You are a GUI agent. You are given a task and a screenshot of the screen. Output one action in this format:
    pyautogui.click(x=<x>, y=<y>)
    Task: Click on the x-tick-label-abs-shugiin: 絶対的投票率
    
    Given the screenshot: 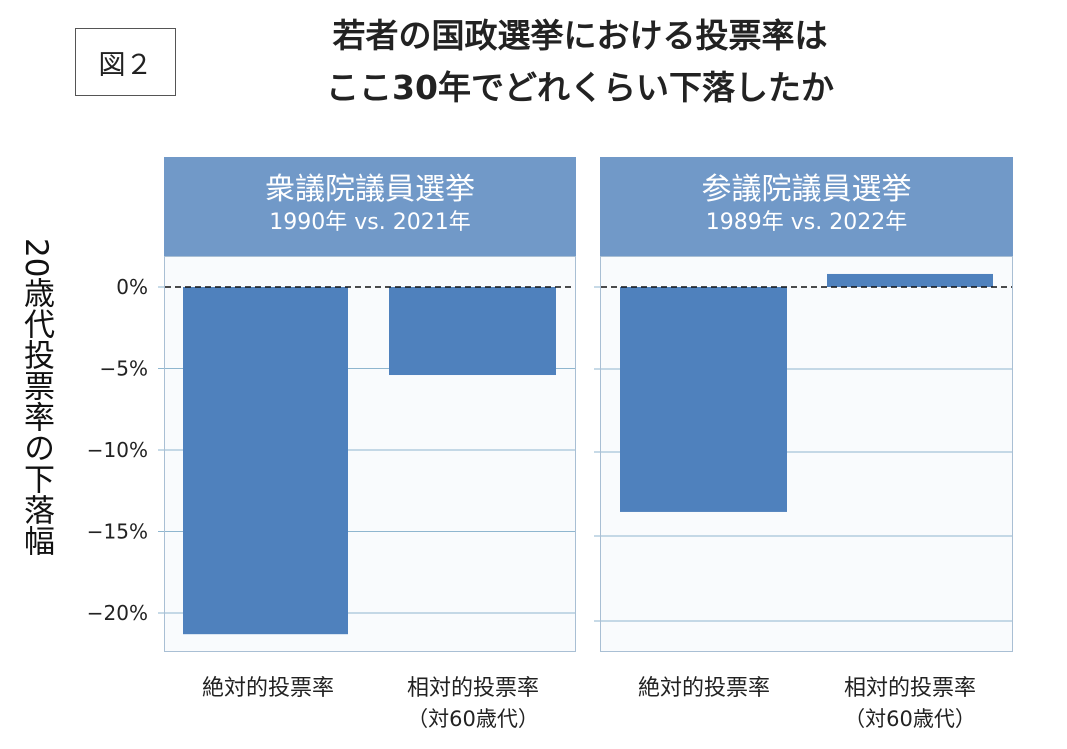 What is the action you would take?
    pyautogui.click(x=267, y=688)
    